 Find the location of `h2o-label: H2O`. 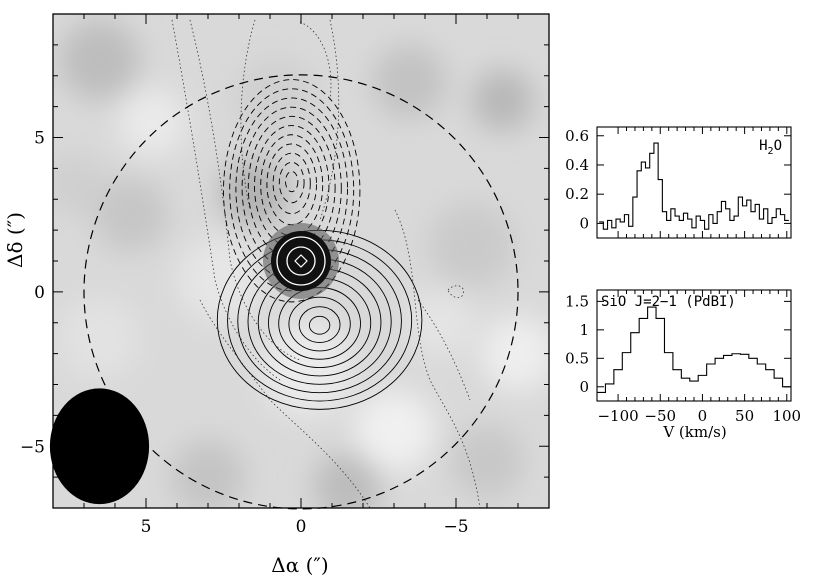

h2o-label: H2O is located at coordinates (770, 147).